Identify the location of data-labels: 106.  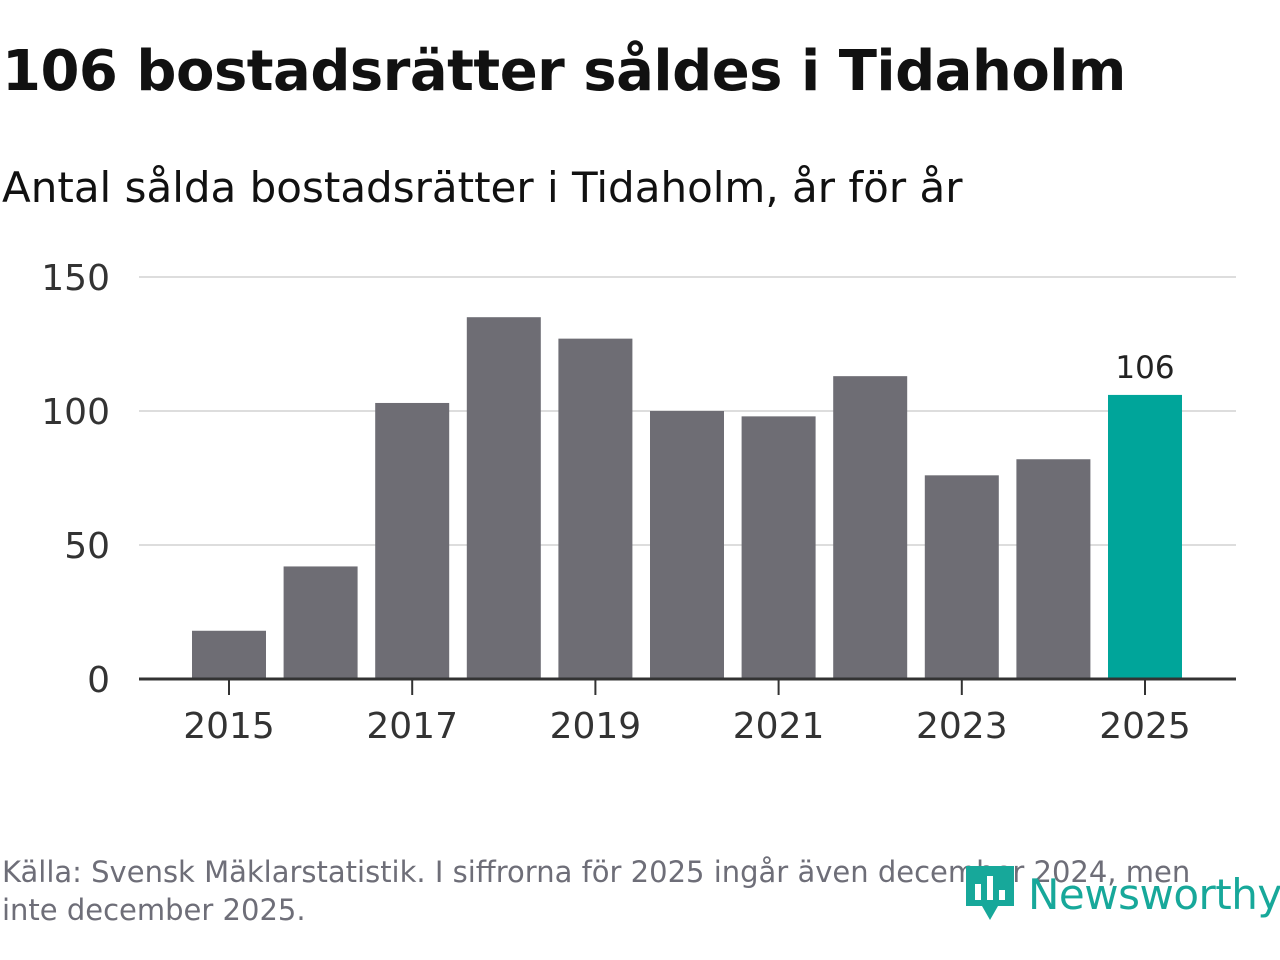
(1144, 368).